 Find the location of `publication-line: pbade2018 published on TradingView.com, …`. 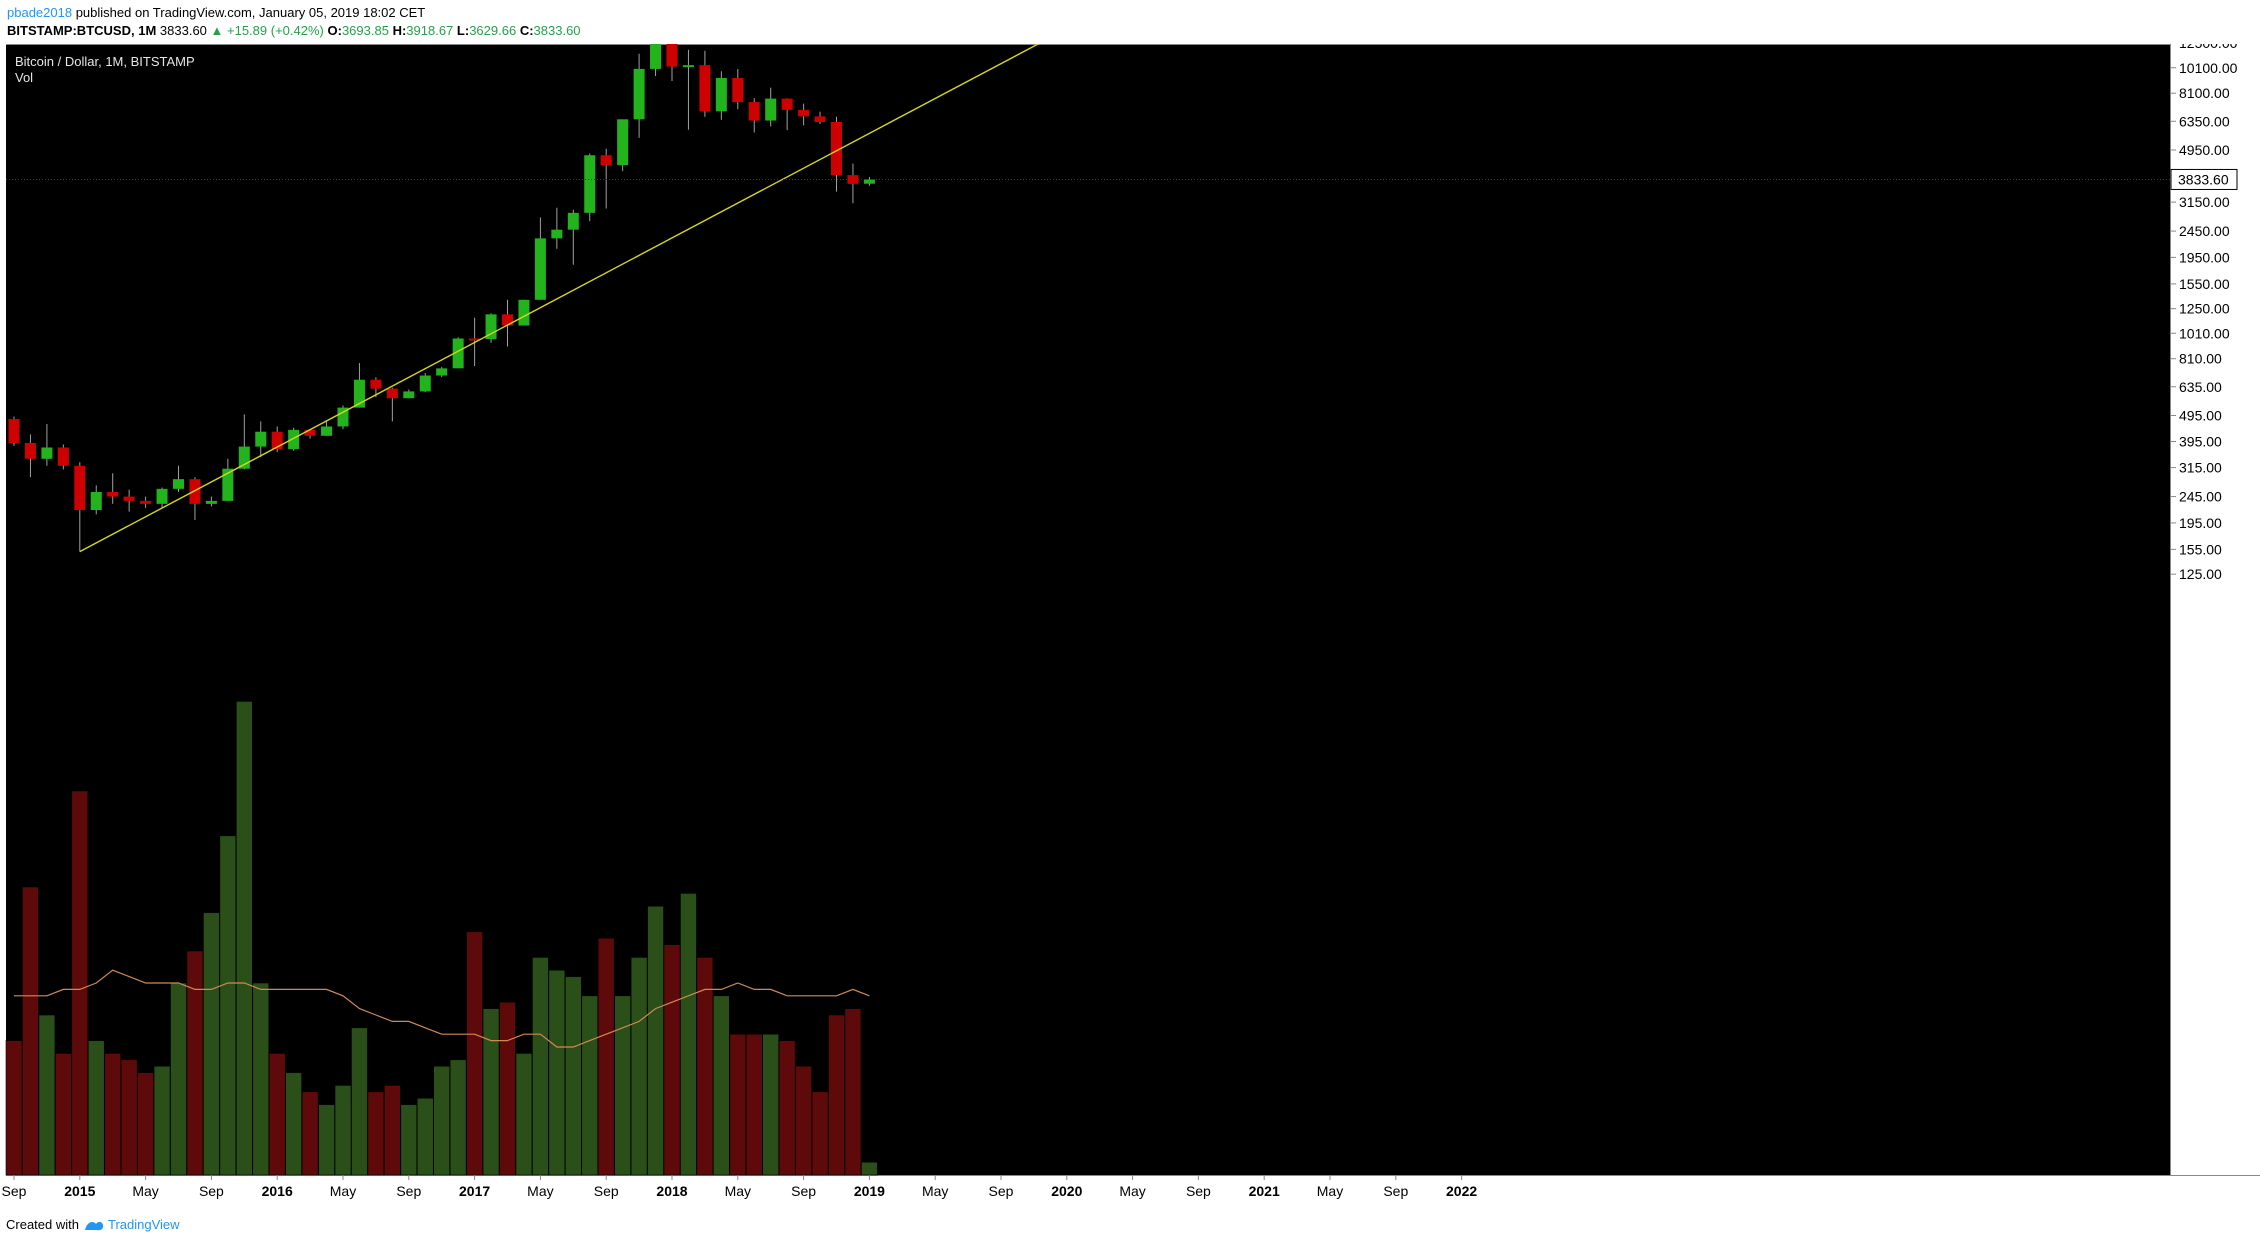

publication-line: pbade2018 published on TradingView.com, … is located at coordinates (216, 12).